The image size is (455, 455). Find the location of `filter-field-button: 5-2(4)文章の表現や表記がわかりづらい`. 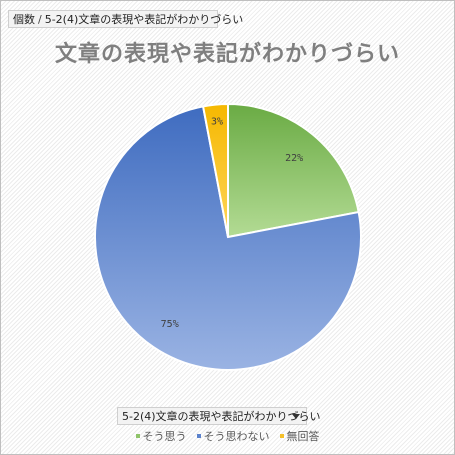

filter-field-button: 5-2(4)文章の表現や表記がわかりづらい is located at coordinates (219, 416).